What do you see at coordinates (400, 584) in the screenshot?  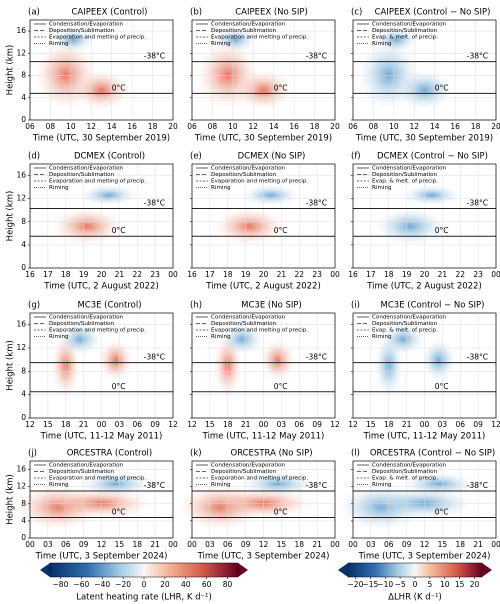 I see `colorbar-tick-label: −5` at bounding box center [400, 584].